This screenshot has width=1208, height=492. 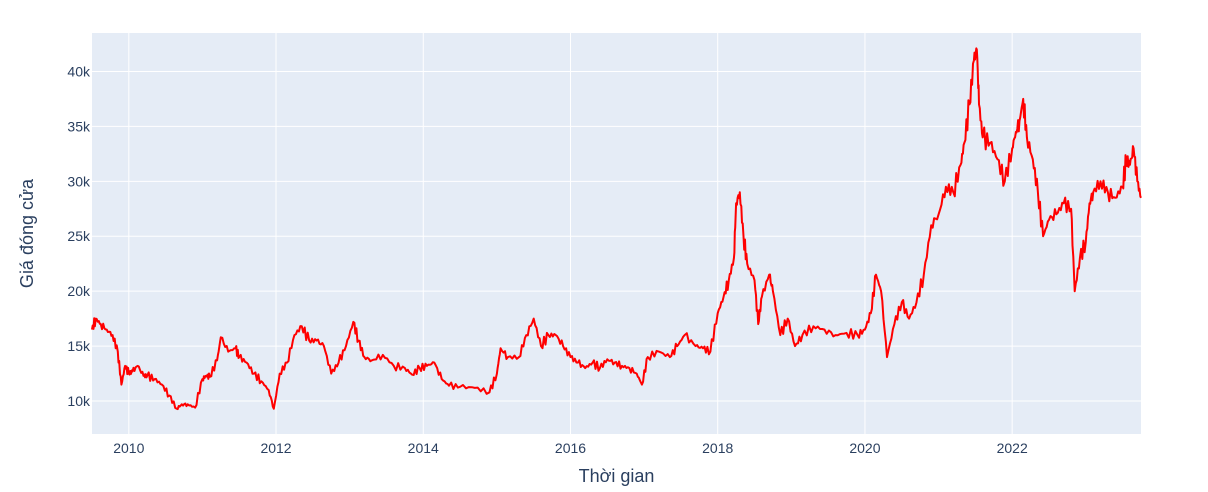 I want to click on x-tick-label: 2018, so click(x=717, y=448).